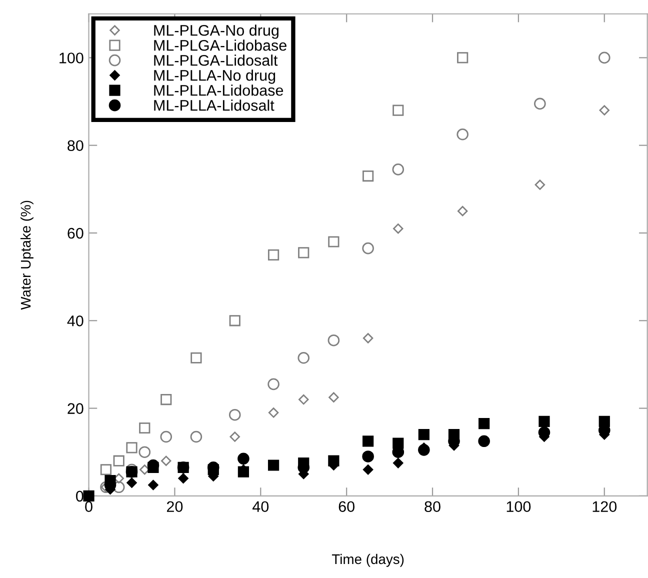  What do you see at coordinates (76, 233) in the screenshot?
I see `y-tick-label: 60` at bounding box center [76, 233].